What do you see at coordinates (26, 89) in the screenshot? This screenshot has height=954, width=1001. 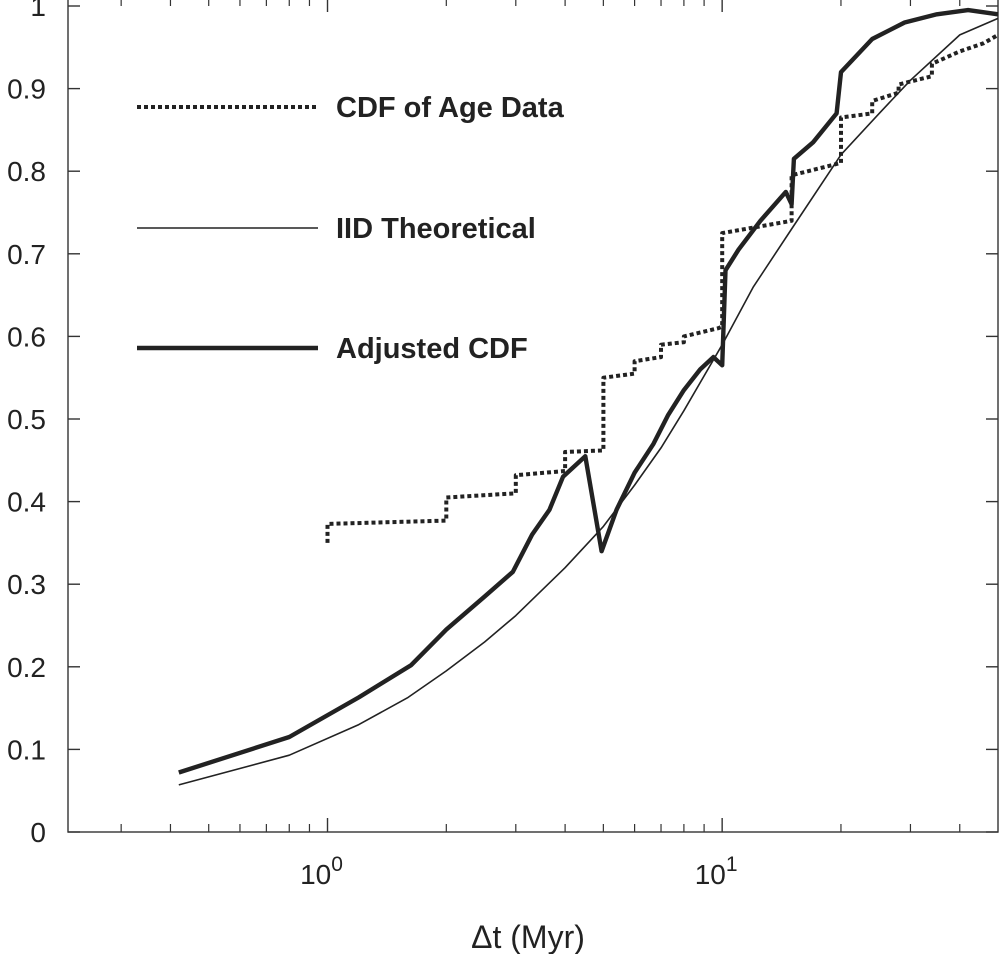 I see `y-tick-label: 0.9` at bounding box center [26, 89].